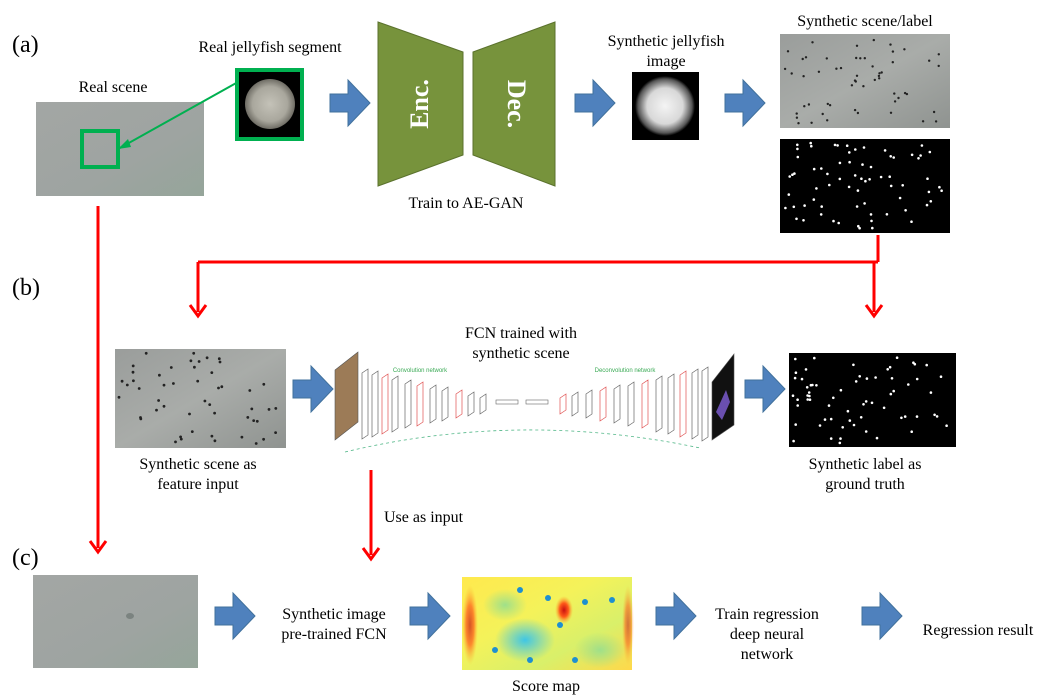 This screenshot has width=1047, height=700. Describe the element at coordinates (334, 614) in the screenshot. I see `pretrained-fcn-label-1: Synthetic image` at that location.